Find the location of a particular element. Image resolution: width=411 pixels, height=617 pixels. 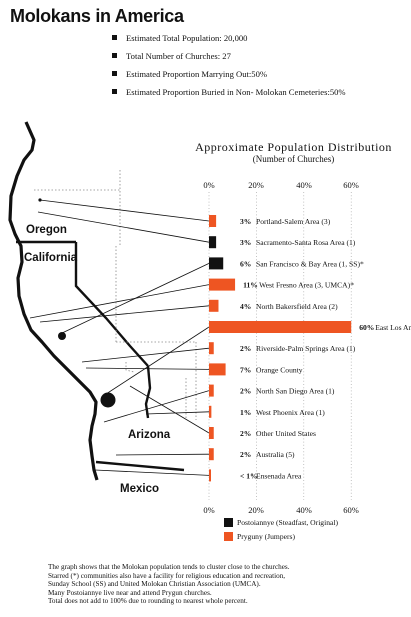

stat-item: Estimated Total Population: 20,000 is located at coordinates (229, 42).